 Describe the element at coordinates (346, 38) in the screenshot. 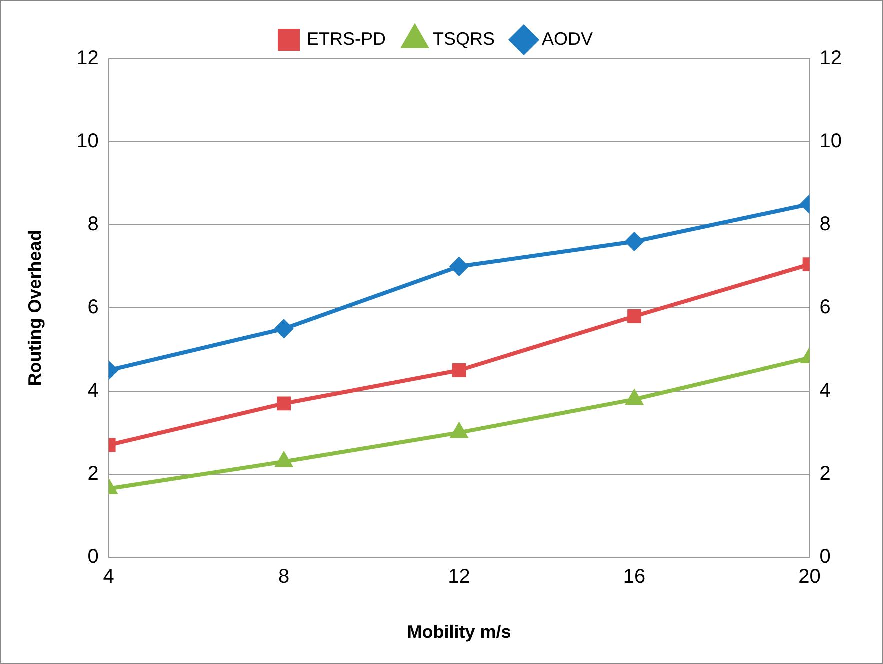

I see `legend-label: ETRS-PD` at that location.